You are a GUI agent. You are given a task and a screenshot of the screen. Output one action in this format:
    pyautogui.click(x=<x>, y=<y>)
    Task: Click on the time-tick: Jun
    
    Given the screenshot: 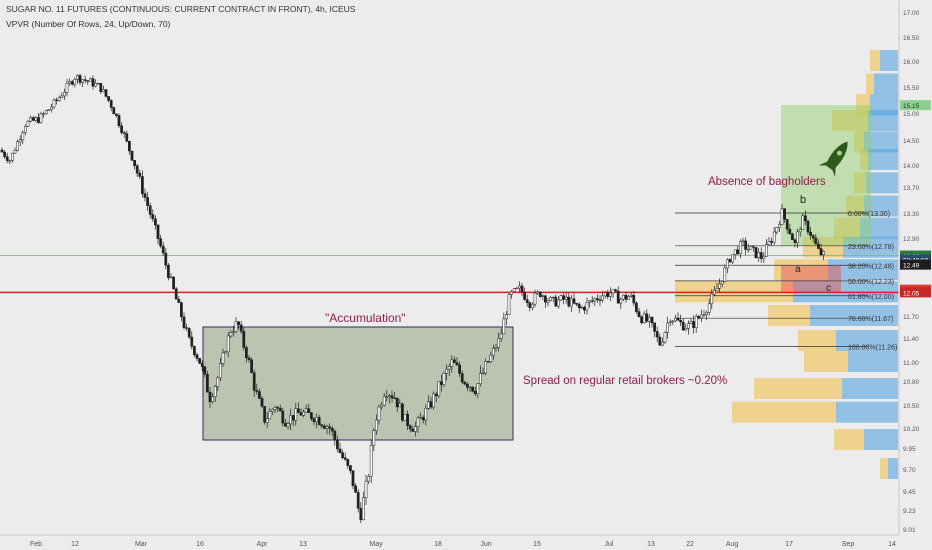 What is the action you would take?
    pyautogui.click(x=485, y=544)
    